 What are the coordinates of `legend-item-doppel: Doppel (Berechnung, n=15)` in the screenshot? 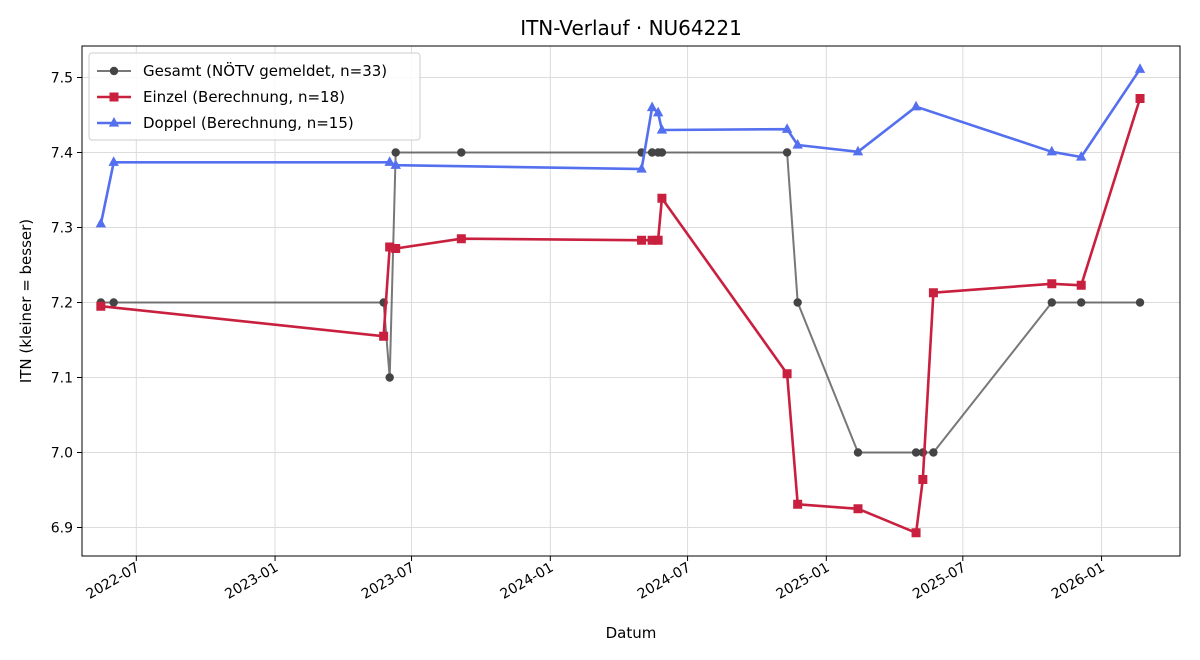 It's located at (225, 123).